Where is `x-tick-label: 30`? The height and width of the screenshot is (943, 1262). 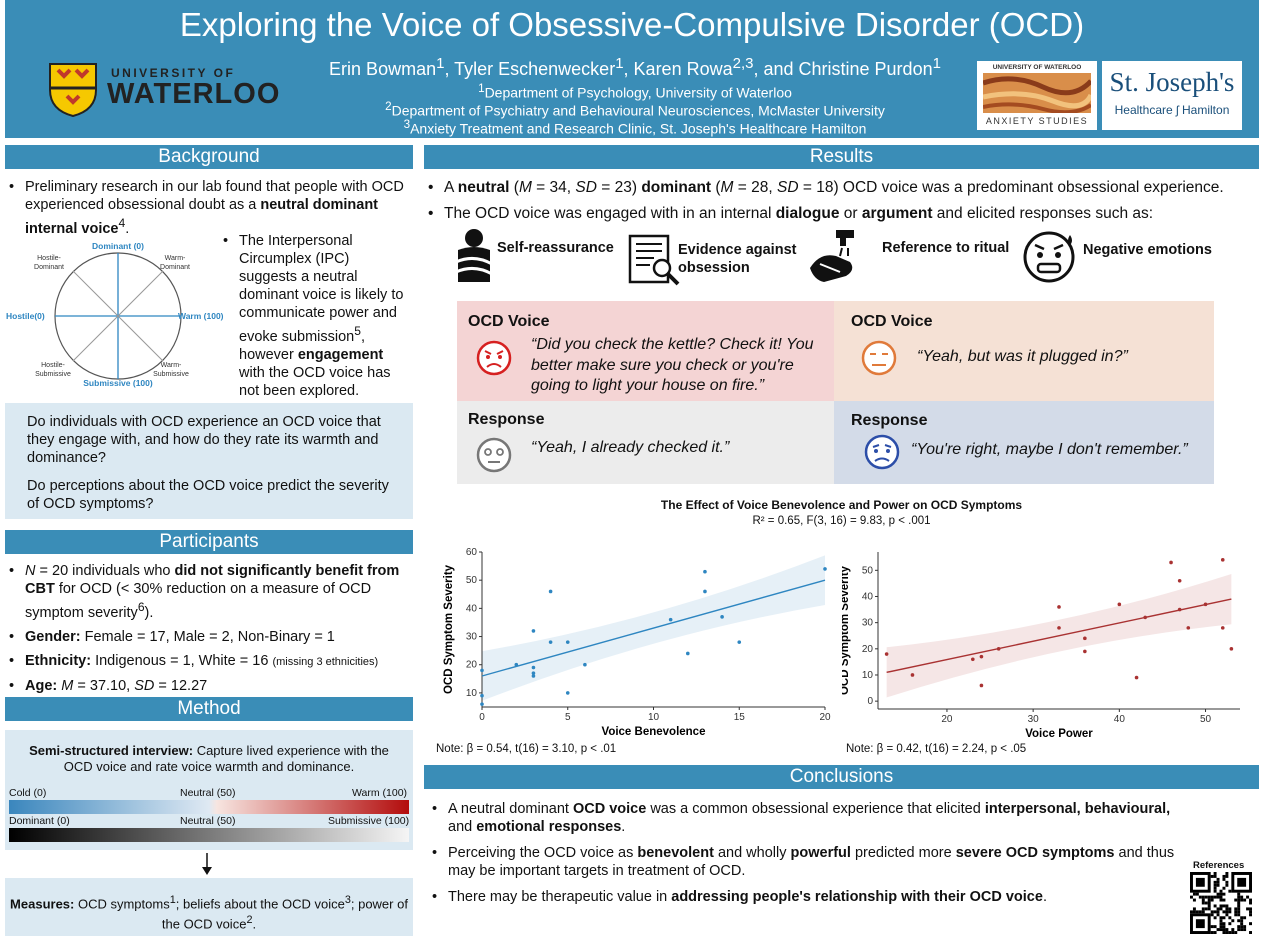 x-tick-label: 30 is located at coordinates (1034, 719).